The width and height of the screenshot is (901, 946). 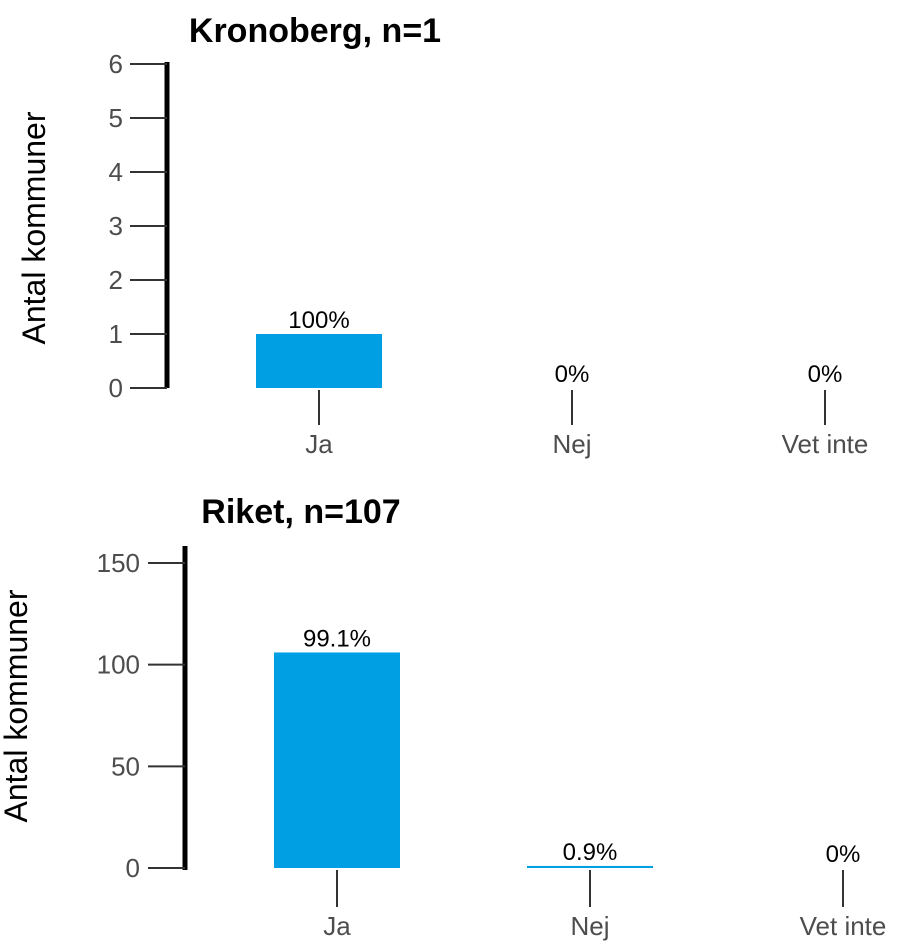 What do you see at coordinates (116, 226) in the screenshot?
I see `y-tick-label: 3` at bounding box center [116, 226].